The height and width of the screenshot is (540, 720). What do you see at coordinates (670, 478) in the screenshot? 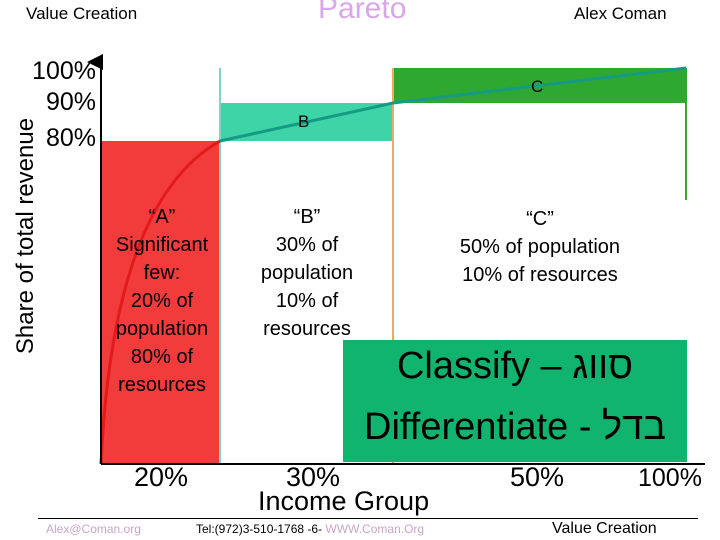
I see `x-tick-100: 100%` at bounding box center [670, 478].